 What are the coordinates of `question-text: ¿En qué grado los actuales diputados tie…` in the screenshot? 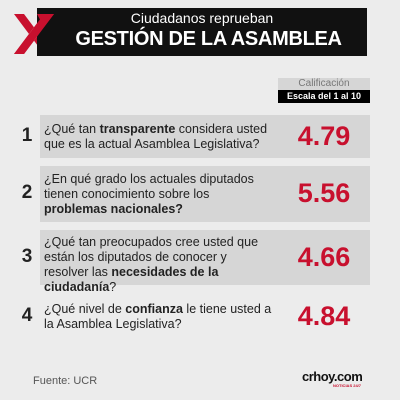 It's located at (149, 186).